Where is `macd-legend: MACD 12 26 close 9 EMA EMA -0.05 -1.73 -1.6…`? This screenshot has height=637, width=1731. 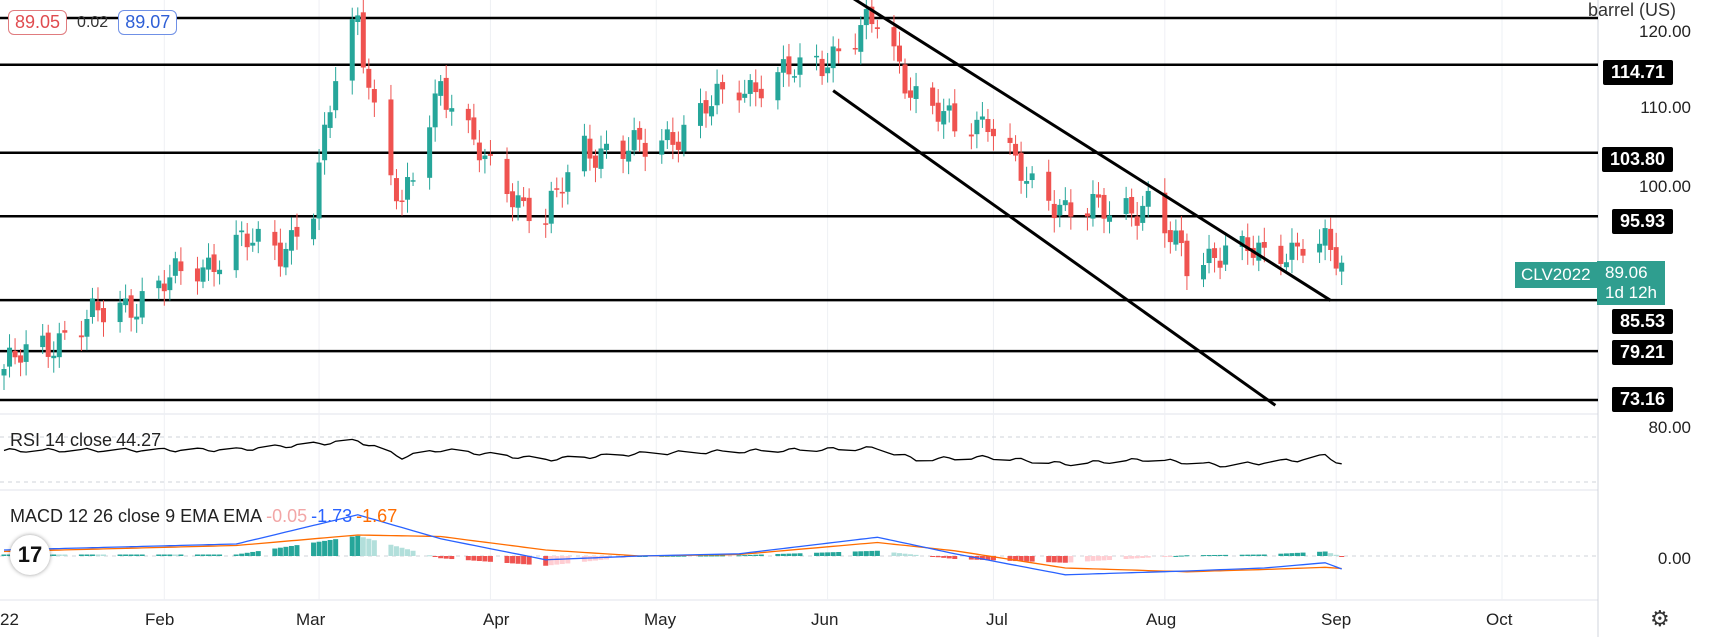 macd-legend: MACD 12 26 close 9 EMA EMA -0.05 -1.73 -1.6… is located at coordinates (203, 516).